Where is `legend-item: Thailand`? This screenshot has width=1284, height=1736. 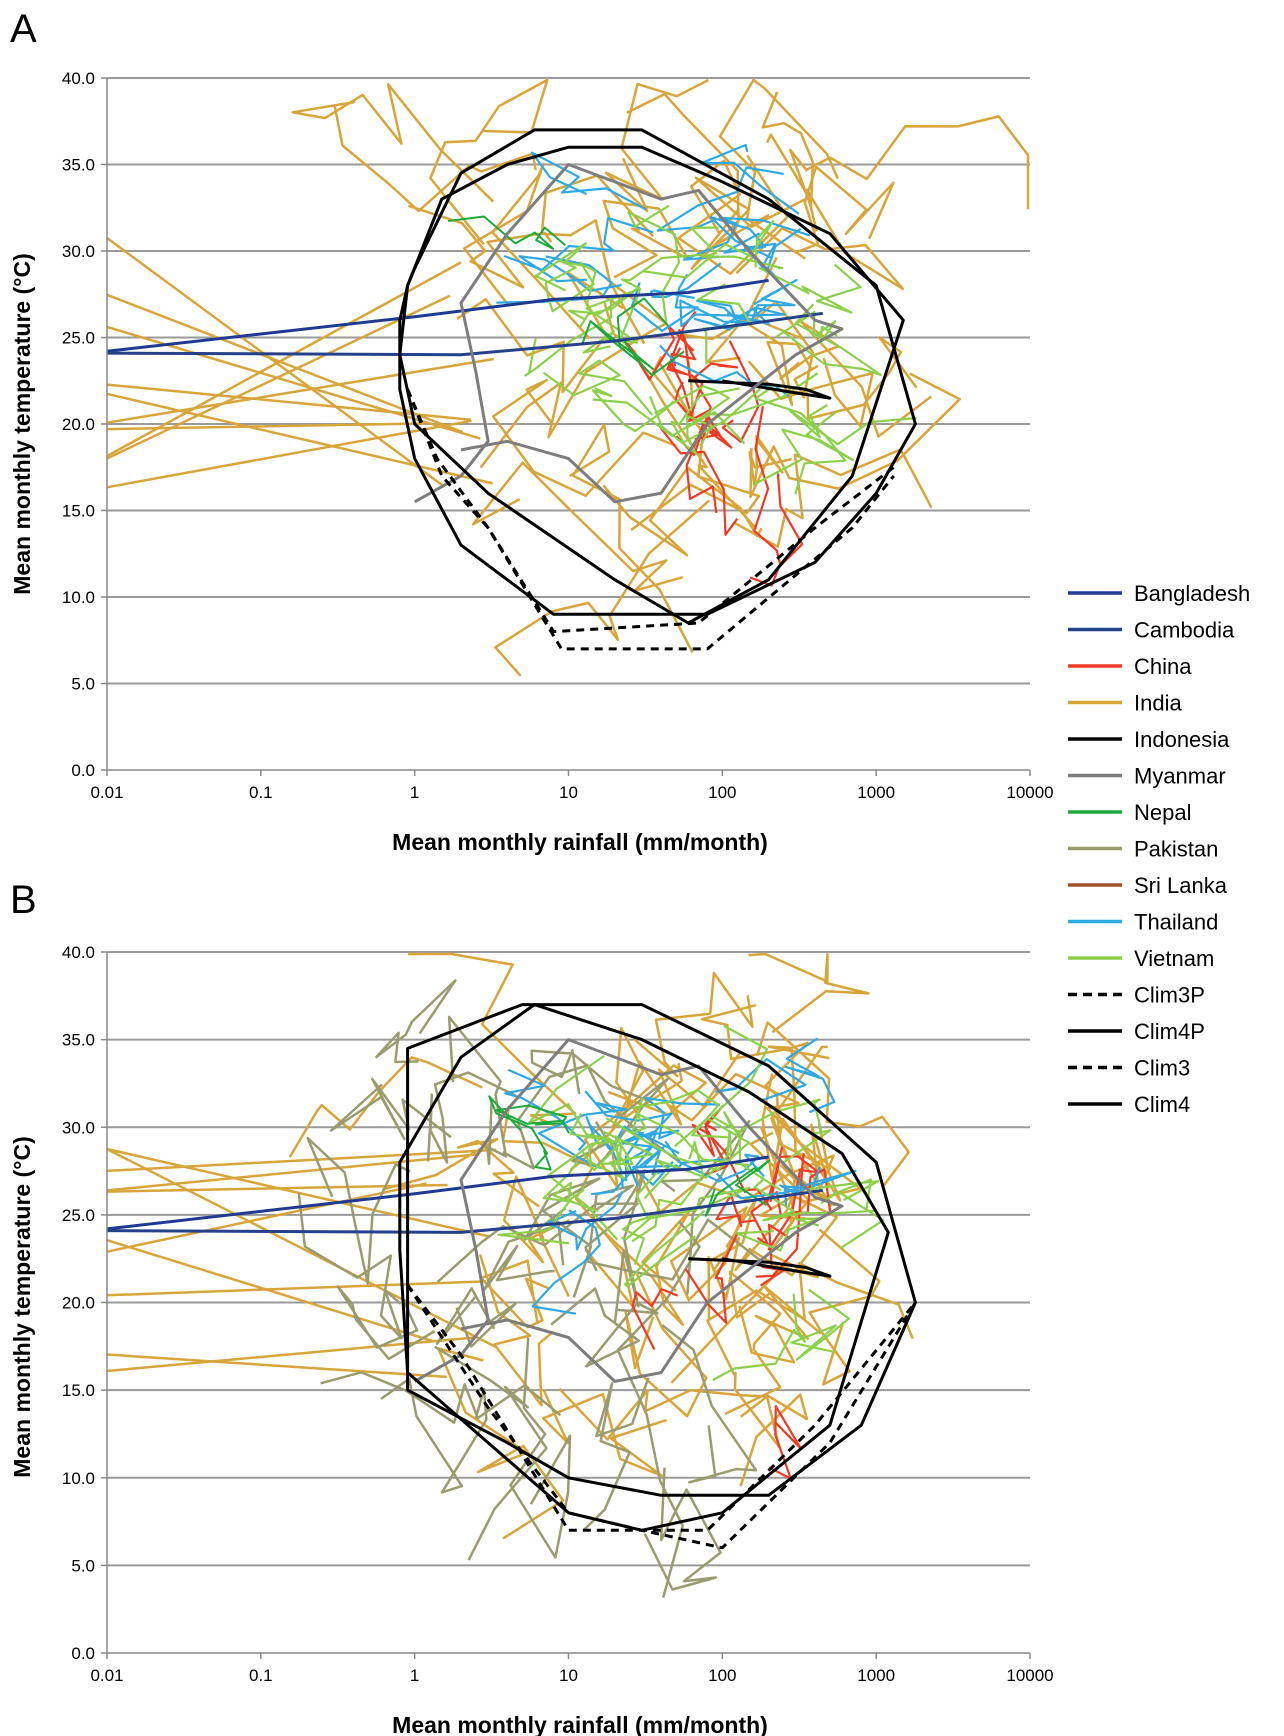 legend-item: Thailand is located at coordinates (1143, 922).